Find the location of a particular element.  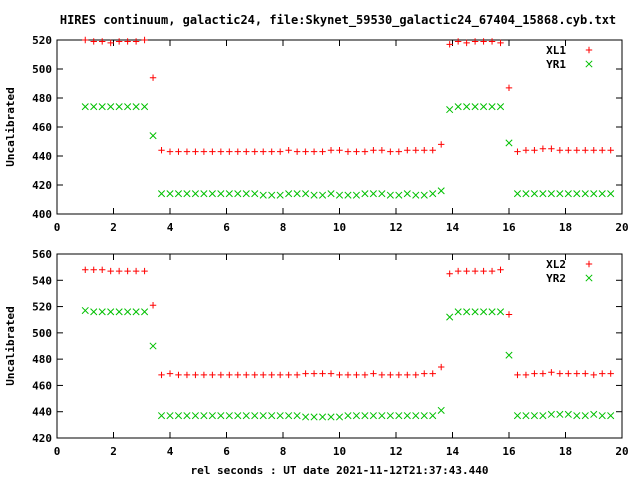

x-tick-label: 0 is located at coordinates (57, 451).